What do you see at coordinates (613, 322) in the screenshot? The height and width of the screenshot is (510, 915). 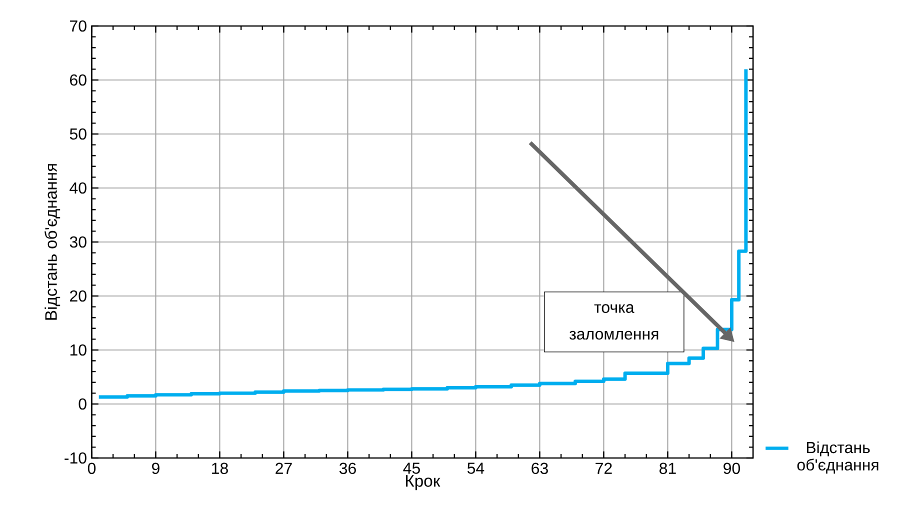 I see `annotation: точка заломлення` at bounding box center [613, 322].